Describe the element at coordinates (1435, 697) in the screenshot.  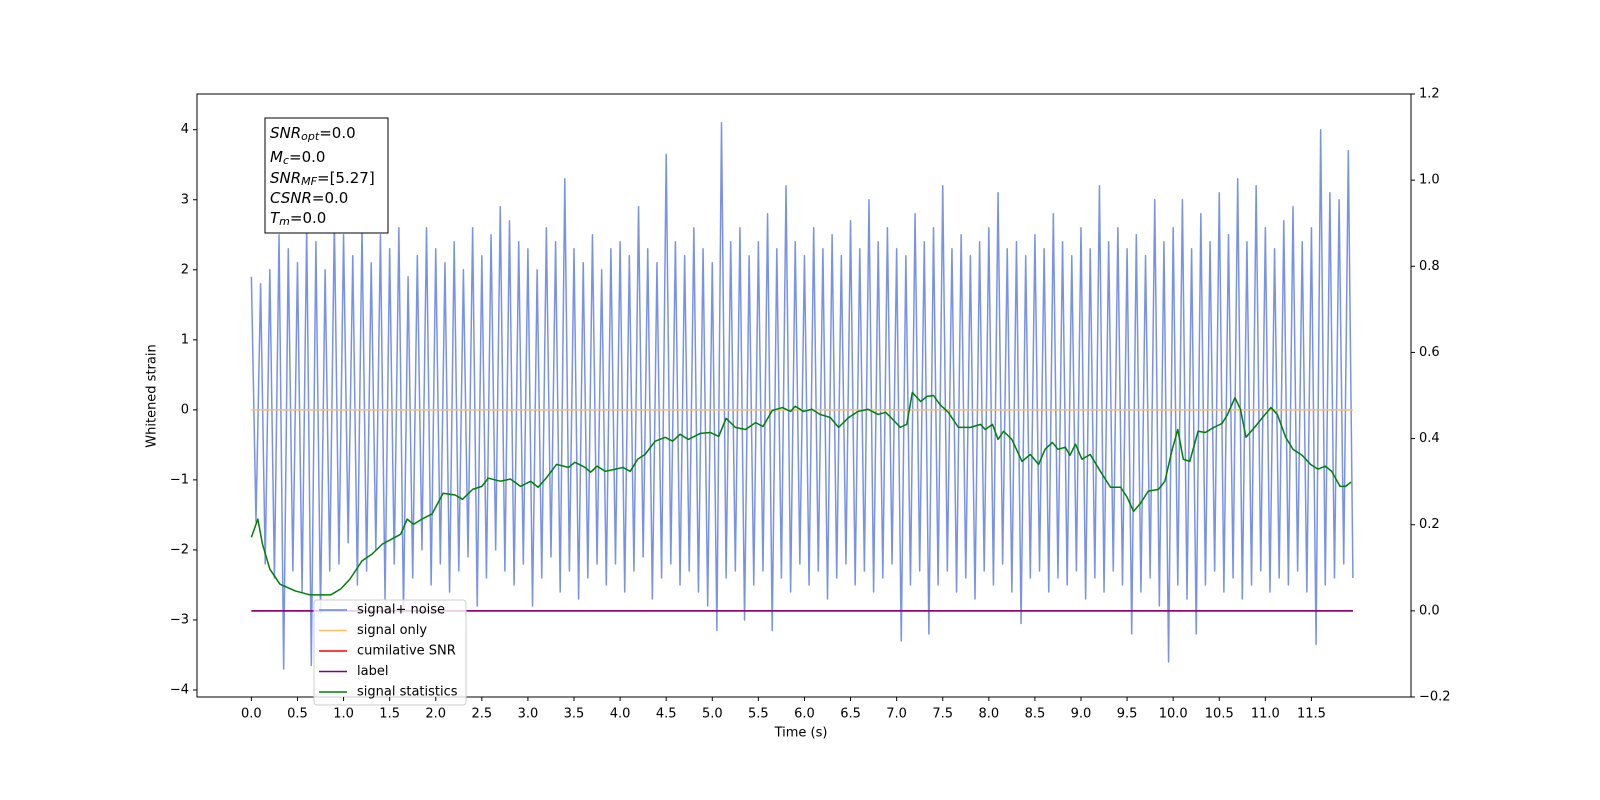
I see `y2-tick-label: −0.2` at that location.